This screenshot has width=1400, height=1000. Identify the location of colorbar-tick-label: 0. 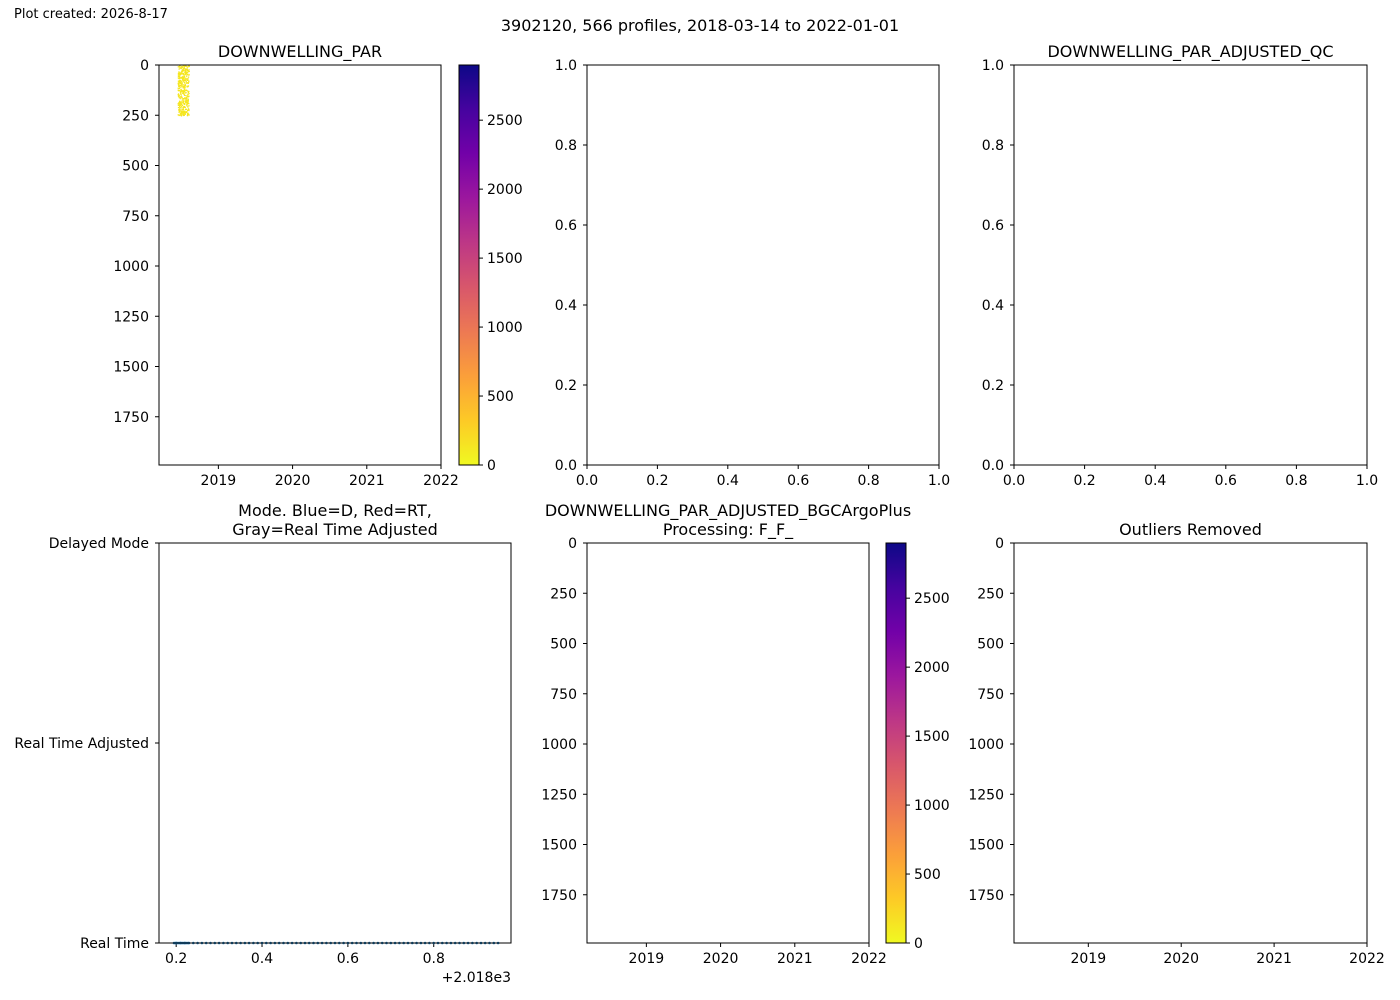
(918, 944).